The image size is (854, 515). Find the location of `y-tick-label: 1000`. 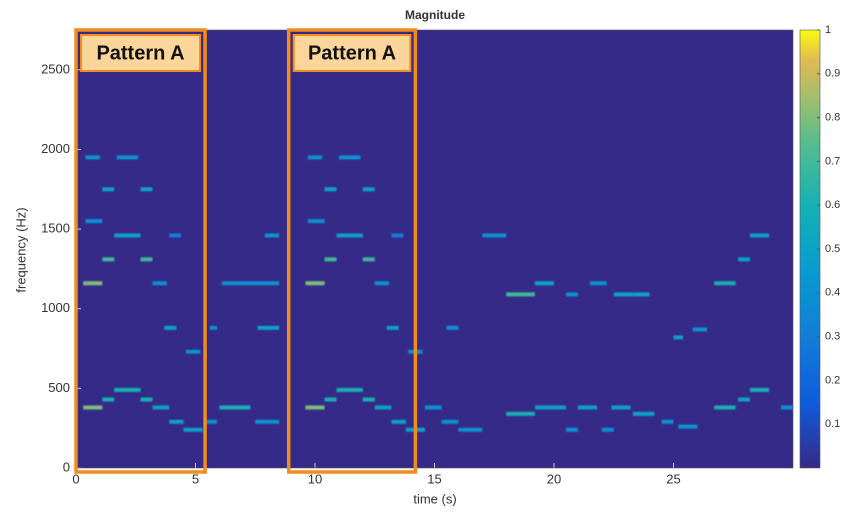

y-tick-label: 1000 is located at coordinates (55, 307).